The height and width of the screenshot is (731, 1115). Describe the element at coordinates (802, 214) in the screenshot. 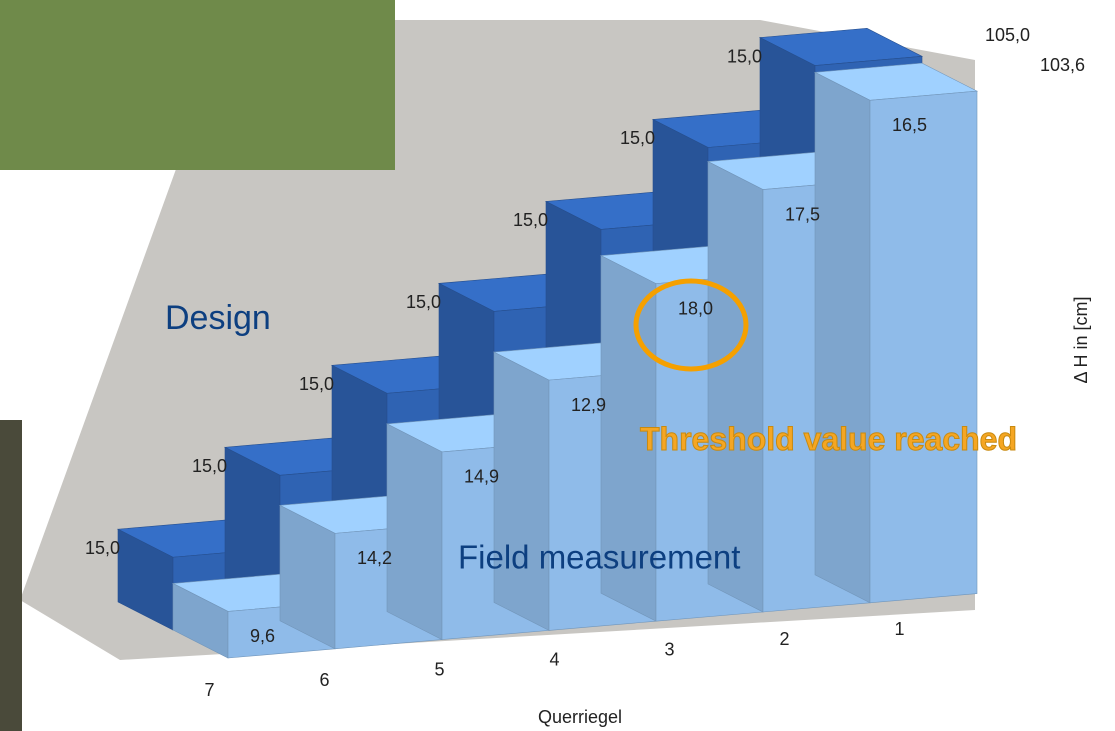

I see `field-value-label: 17,5` at that location.